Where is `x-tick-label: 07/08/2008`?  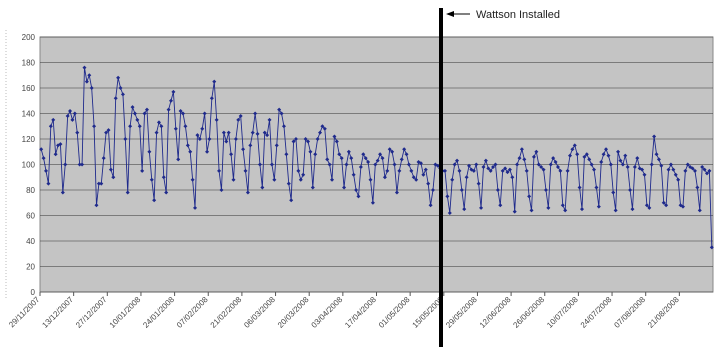
x-tick-label: 07/08/2008 is located at coordinates (629, 312).